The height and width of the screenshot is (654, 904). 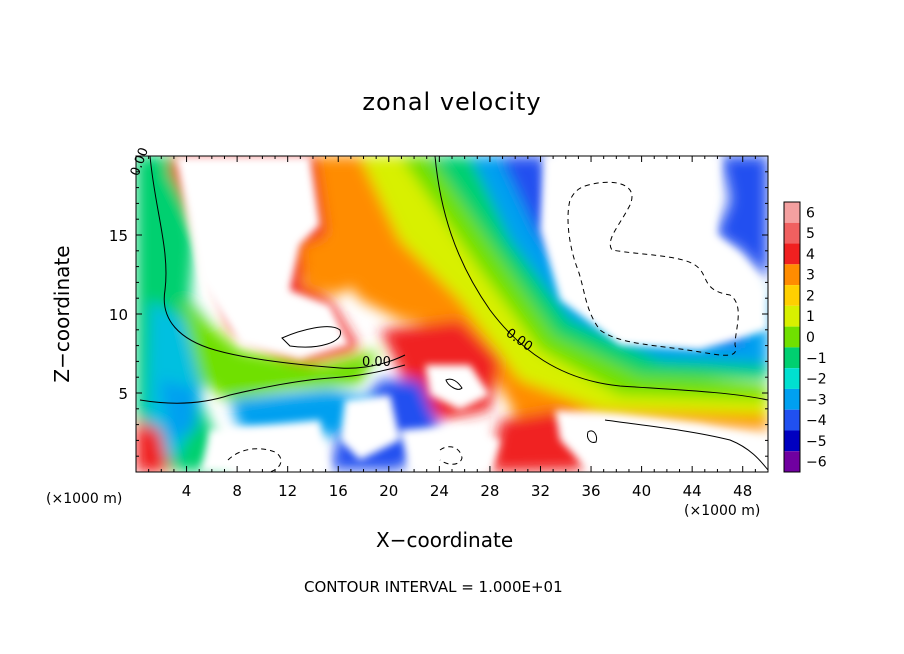 I want to click on x-tick-label: 28, so click(x=489, y=491).